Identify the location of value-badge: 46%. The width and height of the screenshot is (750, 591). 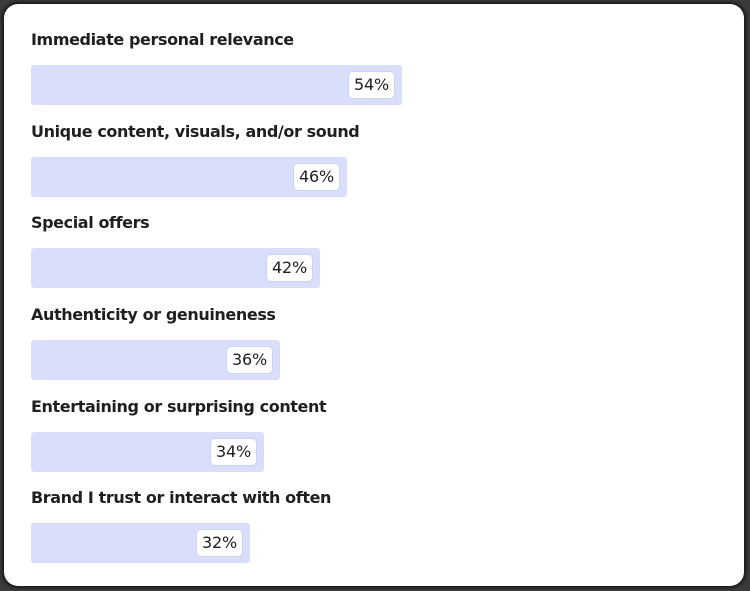
(316, 177).